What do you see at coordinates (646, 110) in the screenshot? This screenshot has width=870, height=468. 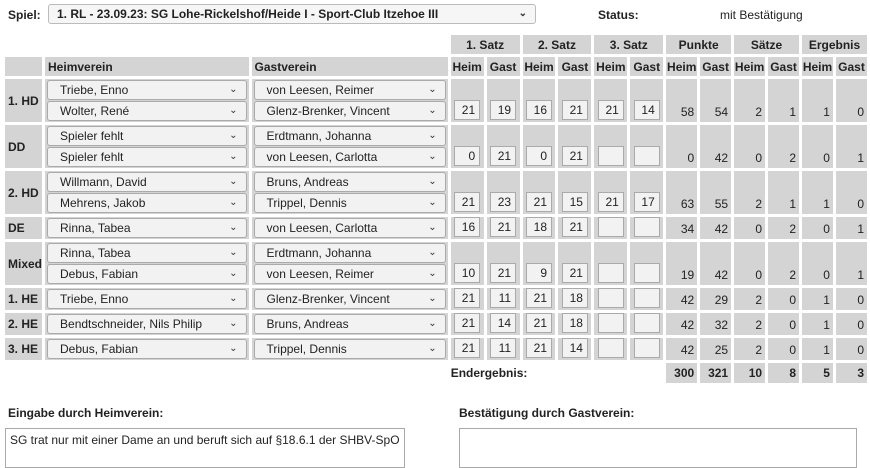 I see `set-3-guest-input: 14` at bounding box center [646, 110].